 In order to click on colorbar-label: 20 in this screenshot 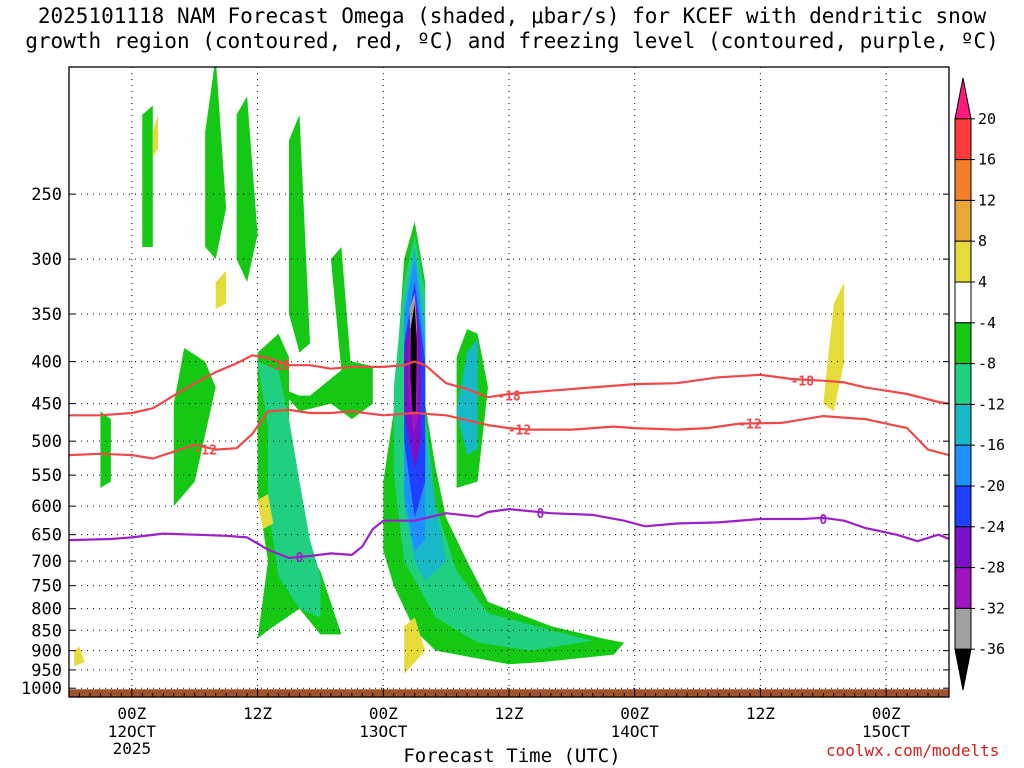, I will do `click(987, 119)`.